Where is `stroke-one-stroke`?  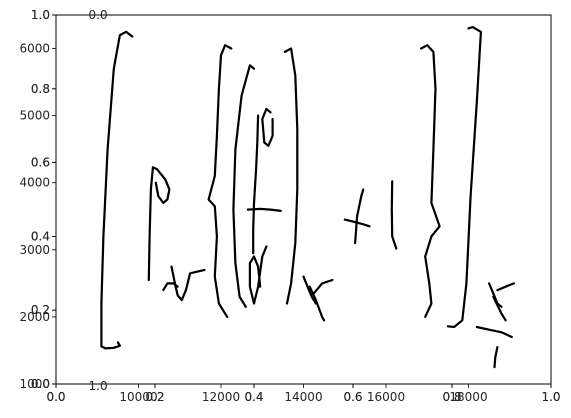
stroke-one-stroke is located at coordinates (394, 215).